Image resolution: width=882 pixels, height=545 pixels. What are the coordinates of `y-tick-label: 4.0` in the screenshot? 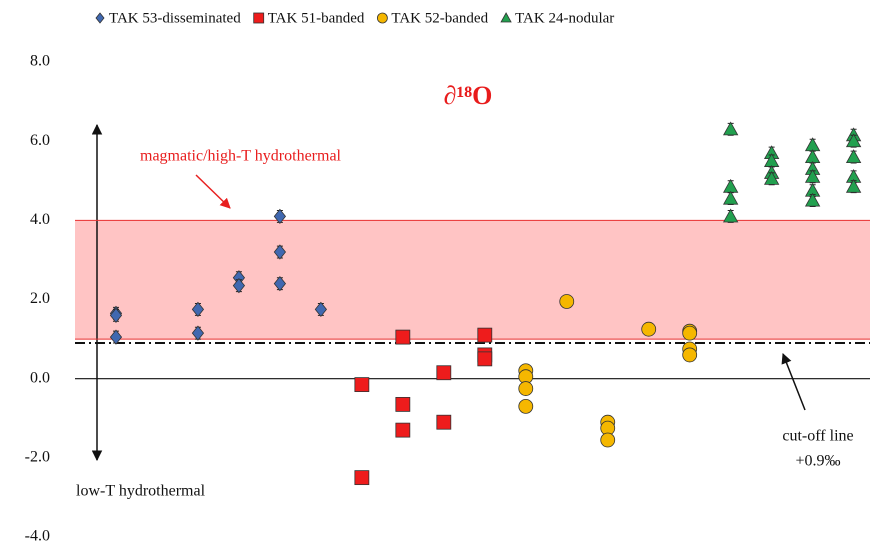 It's located at (40, 219).